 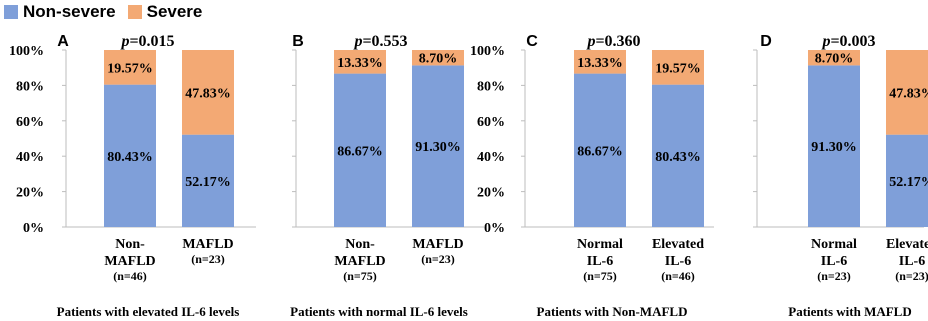 What do you see at coordinates (379, 311) in the screenshot?
I see `panel-subtitle: Patients with normal IL-6 levels` at bounding box center [379, 311].